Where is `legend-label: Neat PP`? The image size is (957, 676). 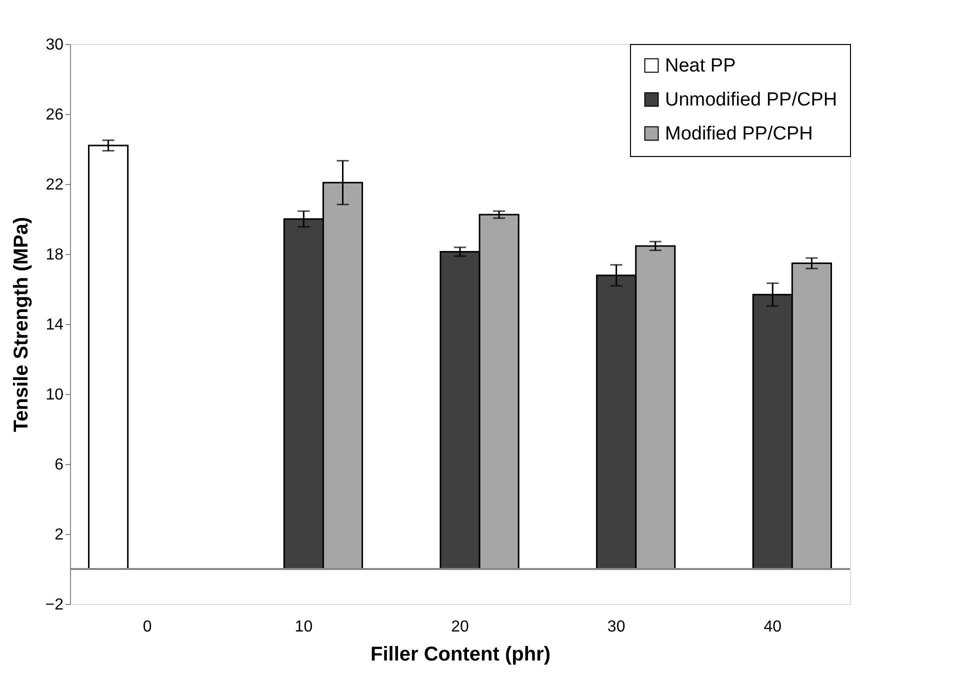 legend-label: Neat PP is located at coordinates (700, 66).